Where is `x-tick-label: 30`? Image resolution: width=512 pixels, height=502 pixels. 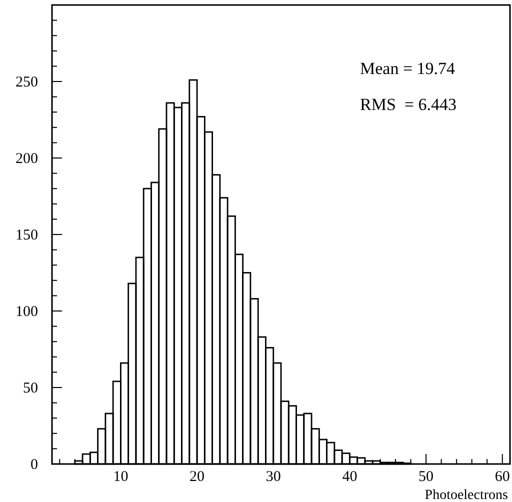 x-tick-label: 30 is located at coordinates (273, 477).